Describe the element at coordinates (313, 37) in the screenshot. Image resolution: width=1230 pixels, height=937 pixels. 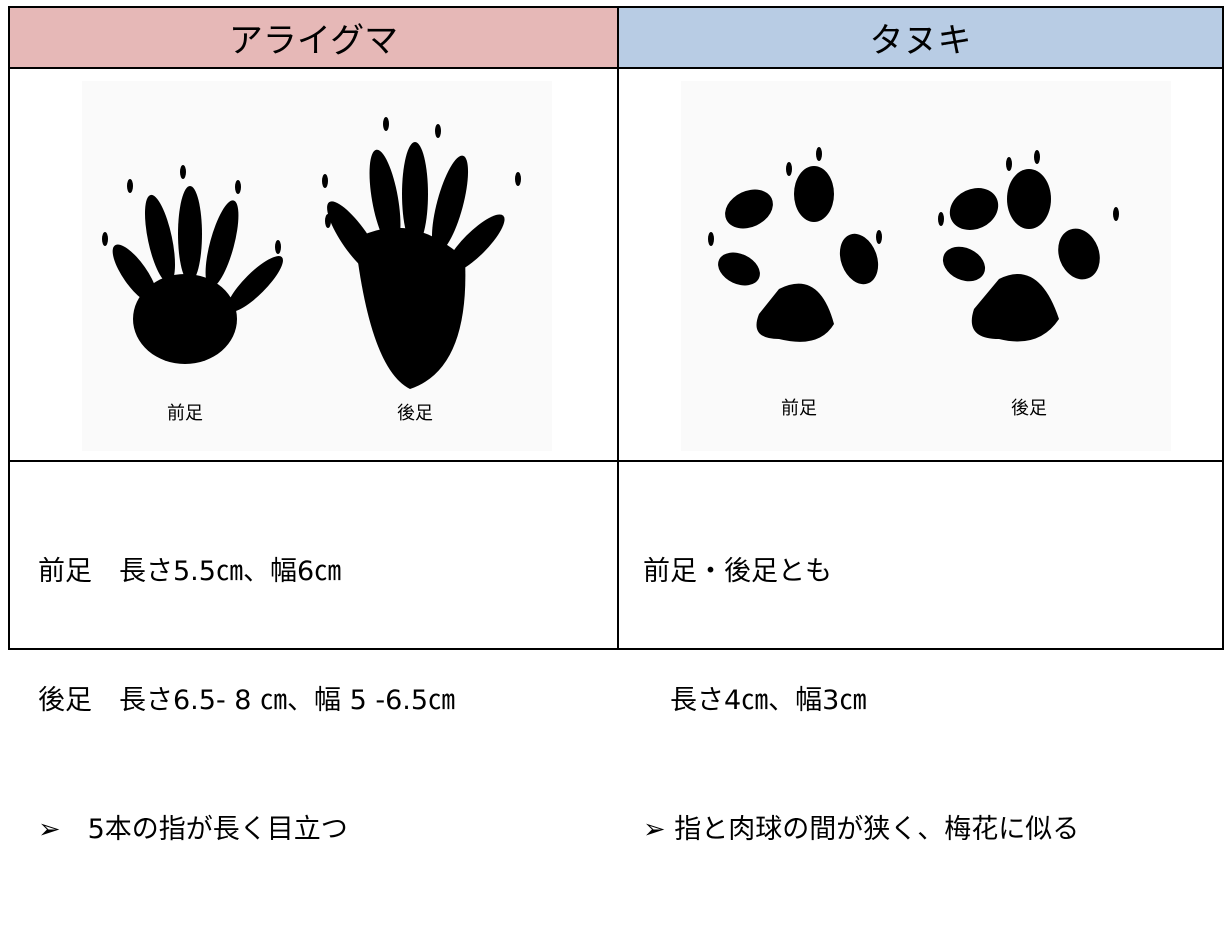
I see `header-cell: アライグマ` at that location.